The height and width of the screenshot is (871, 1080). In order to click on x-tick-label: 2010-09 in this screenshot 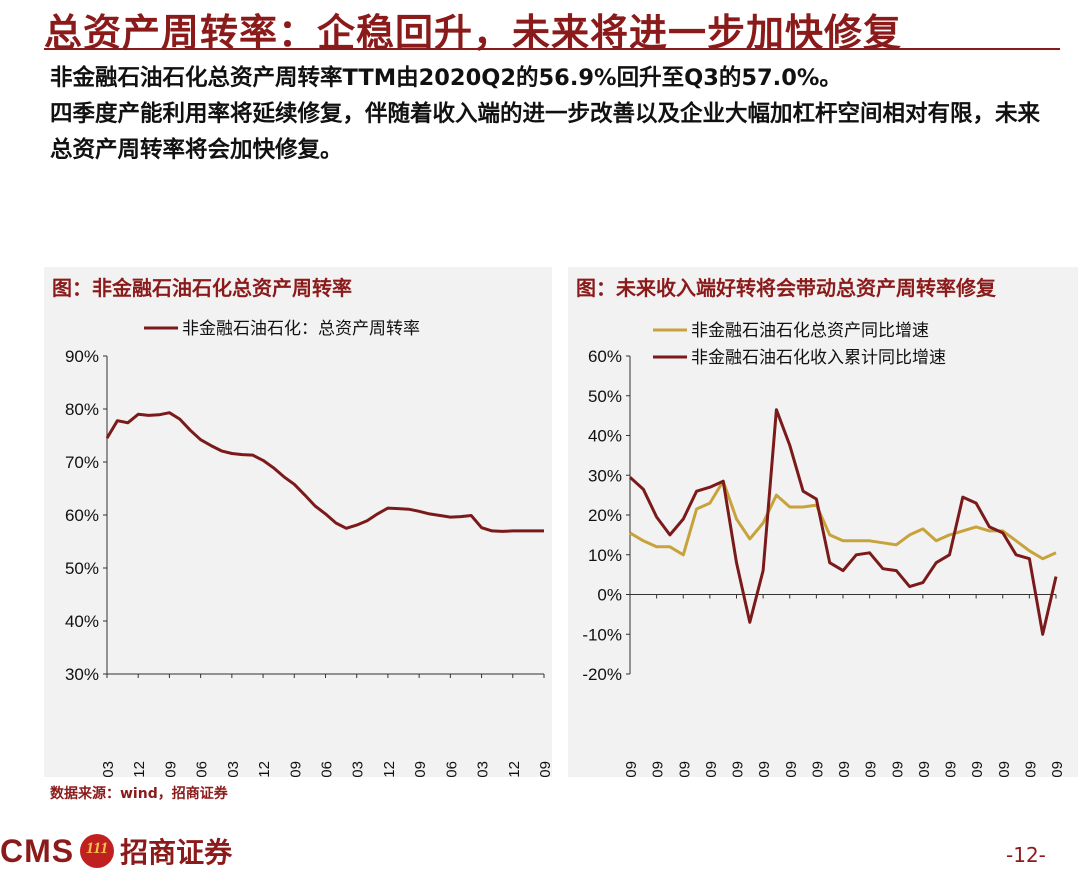, I will do `click(791, 769)`.